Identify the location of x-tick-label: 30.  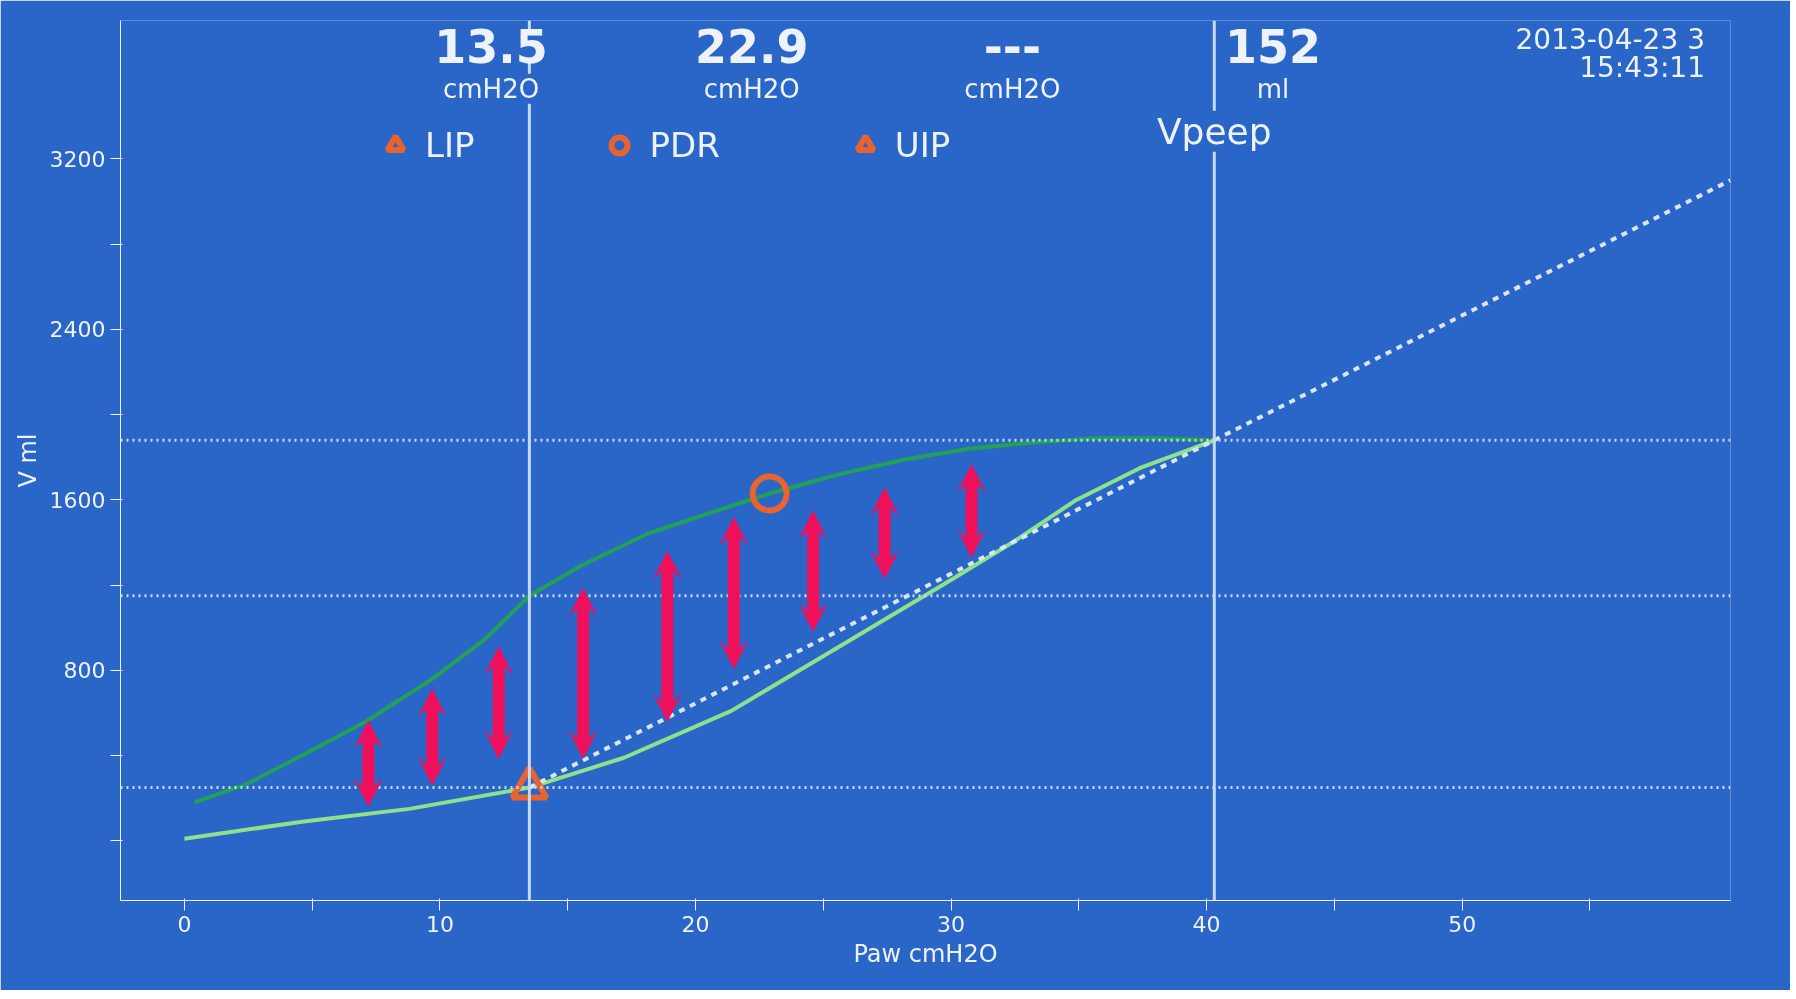
(951, 924).